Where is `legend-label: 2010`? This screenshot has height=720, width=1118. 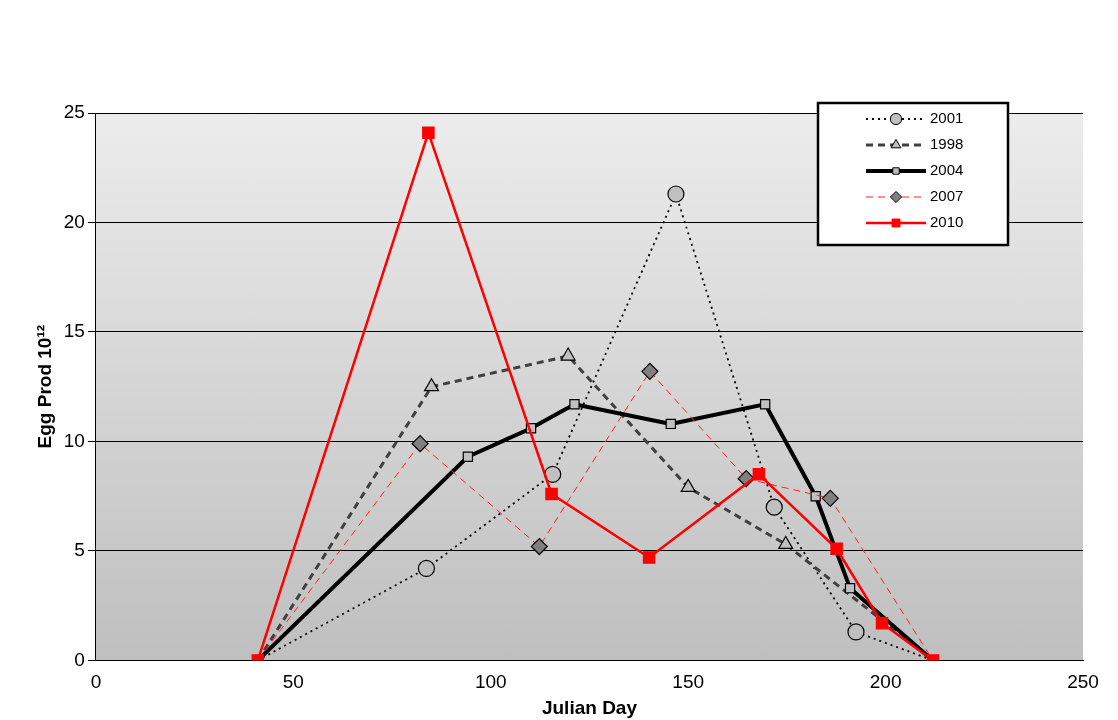 legend-label: 2010 is located at coordinates (947, 222).